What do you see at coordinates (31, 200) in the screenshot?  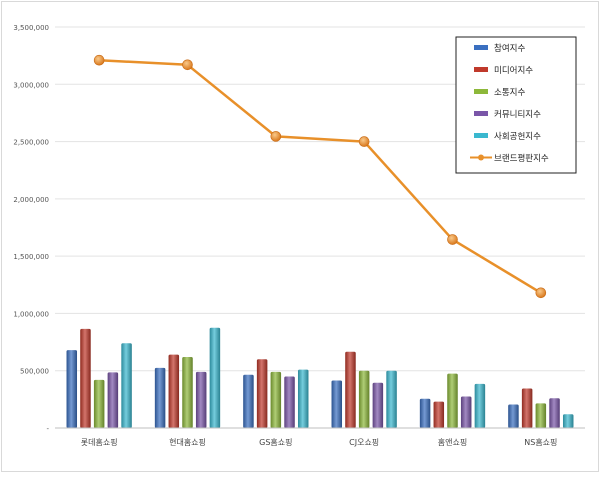 I see `y-tick-label: 2,000,000` at bounding box center [31, 200].